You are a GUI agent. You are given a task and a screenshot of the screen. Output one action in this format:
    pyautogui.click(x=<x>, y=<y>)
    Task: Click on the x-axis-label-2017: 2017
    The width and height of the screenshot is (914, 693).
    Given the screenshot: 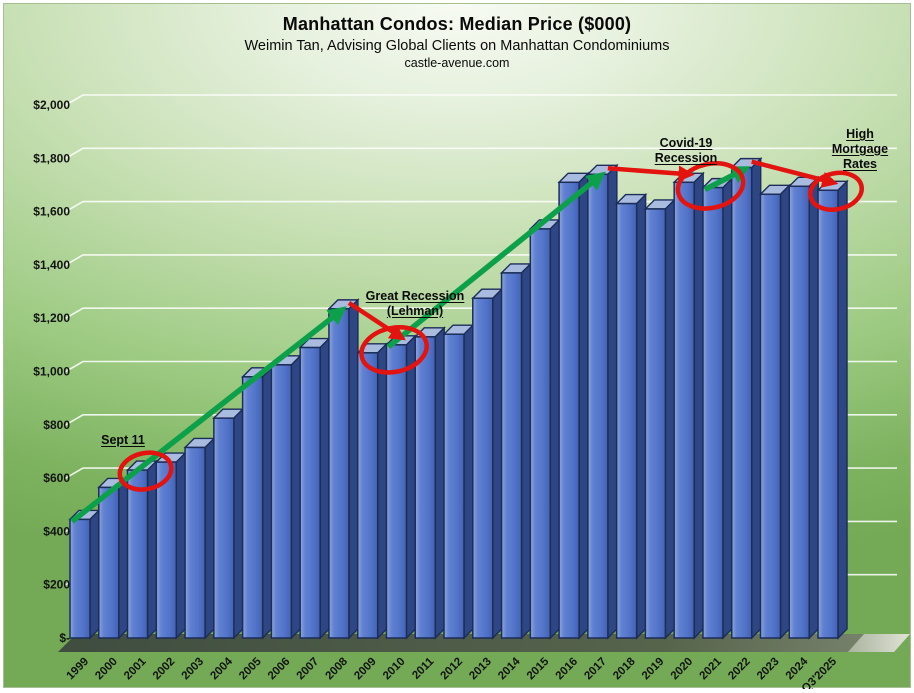 What is the action you would take?
    pyautogui.click(x=595, y=669)
    